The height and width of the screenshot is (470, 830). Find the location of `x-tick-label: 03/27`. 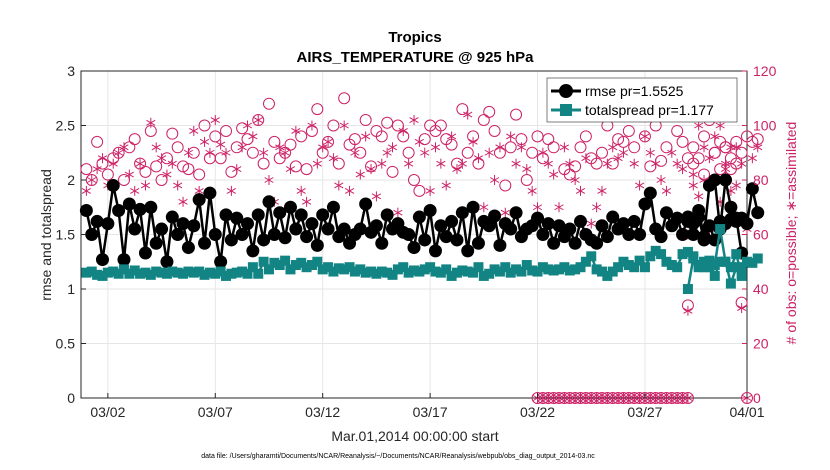

x-tick-label: 03/27 is located at coordinates (644, 412).